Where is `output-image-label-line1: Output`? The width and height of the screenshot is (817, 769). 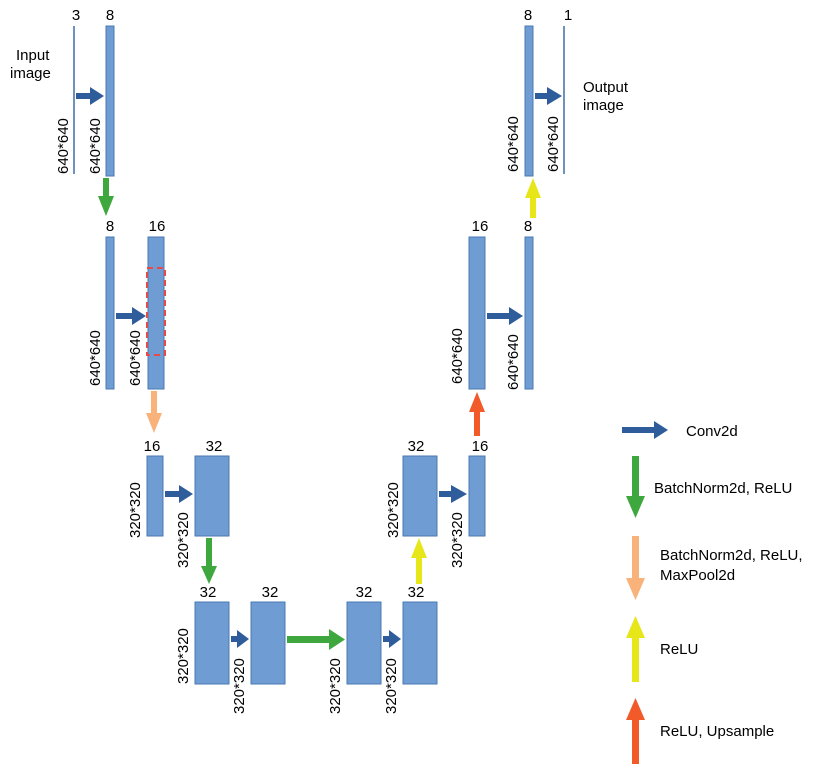 output-image-label-line1: Output is located at coordinates (606, 87).